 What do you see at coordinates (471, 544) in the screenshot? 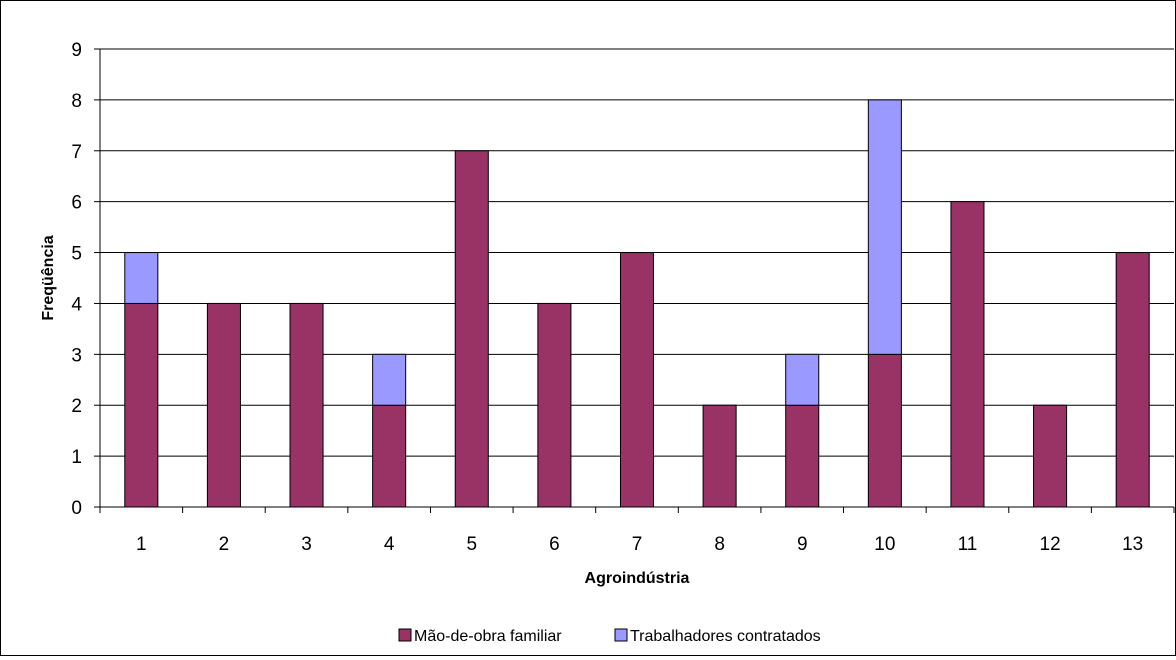
I see `x-tick-label: 5` at bounding box center [471, 544].